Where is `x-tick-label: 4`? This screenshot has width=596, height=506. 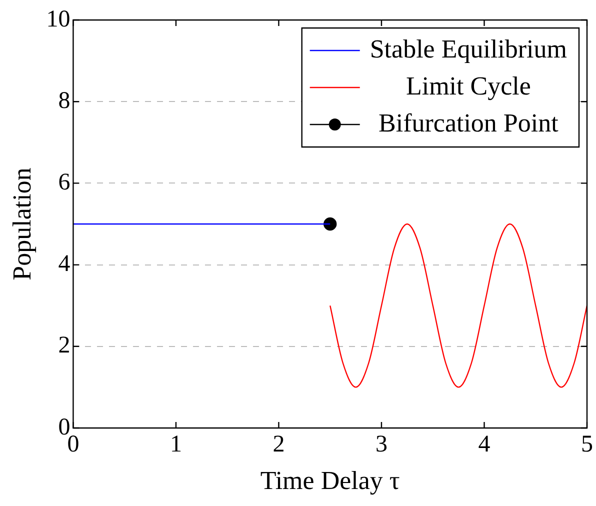 x-tick-label: 4 is located at coordinates (484, 445).